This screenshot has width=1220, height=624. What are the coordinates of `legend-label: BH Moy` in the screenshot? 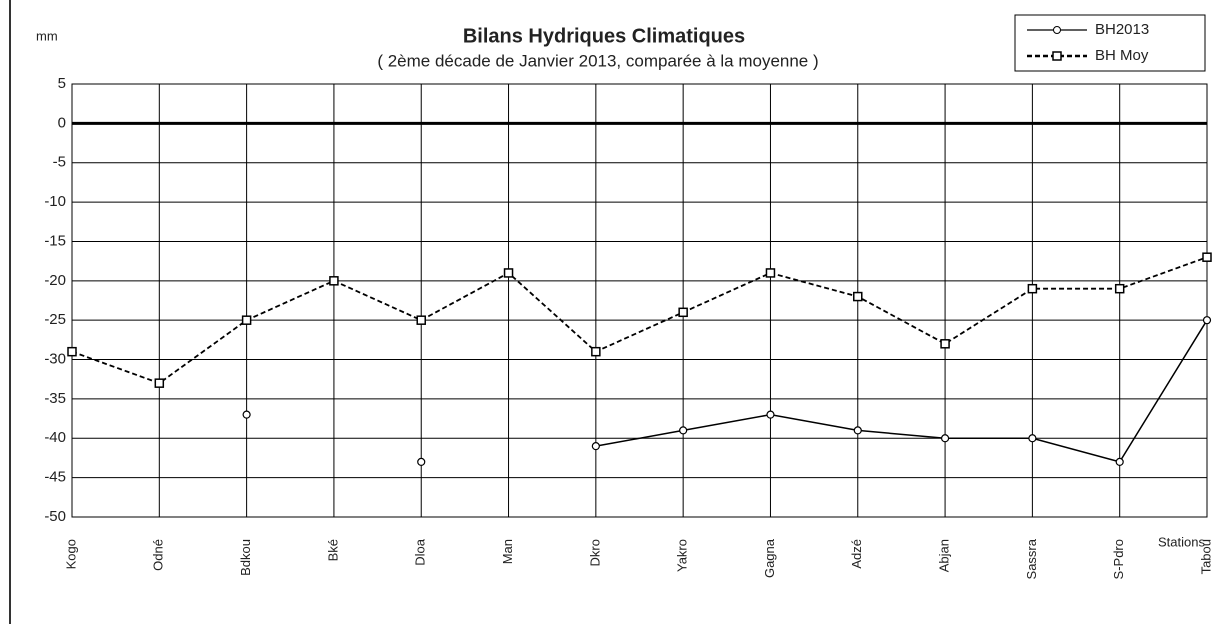 It's located at (1122, 55).